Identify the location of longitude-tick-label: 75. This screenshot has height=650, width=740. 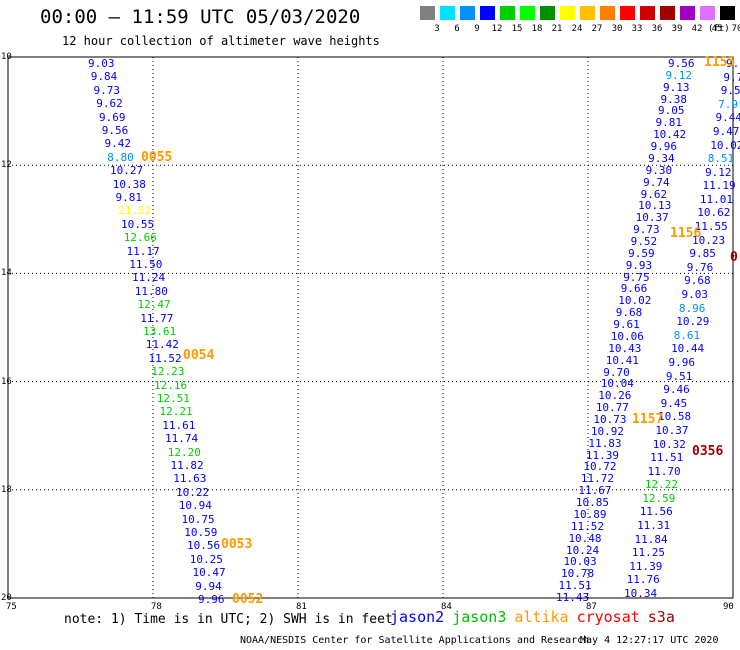
(11, 607).